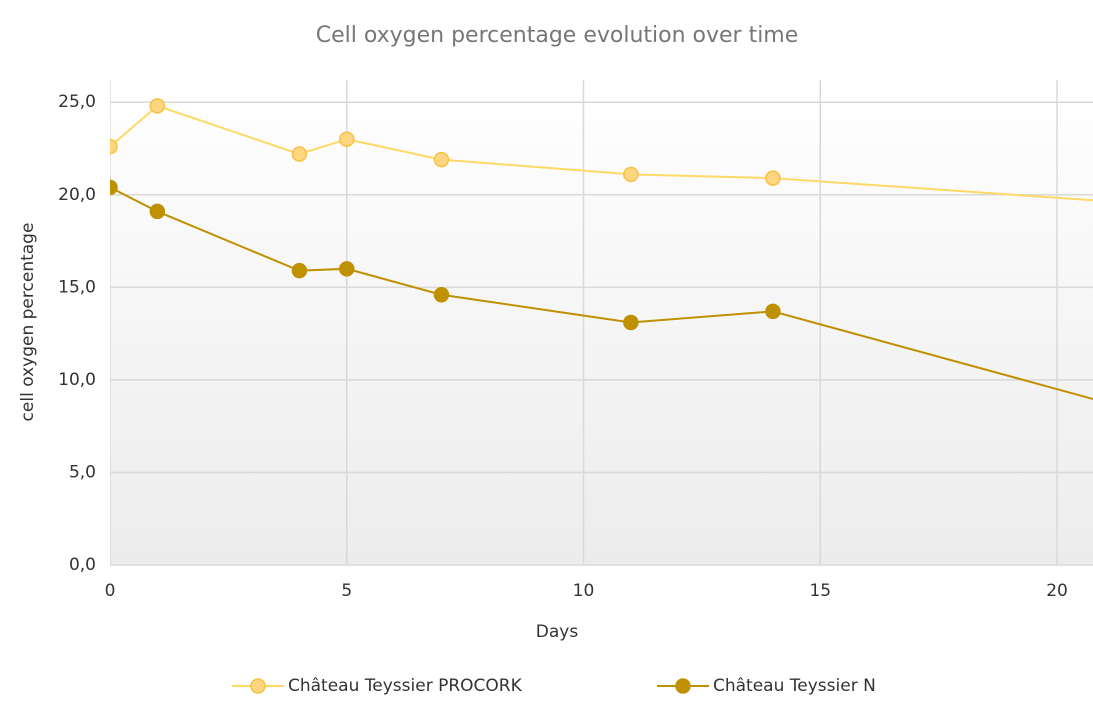 Image resolution: width=1093 pixels, height=708 pixels. What do you see at coordinates (77, 380) in the screenshot?
I see `y-tick-label: 10,0` at bounding box center [77, 380].